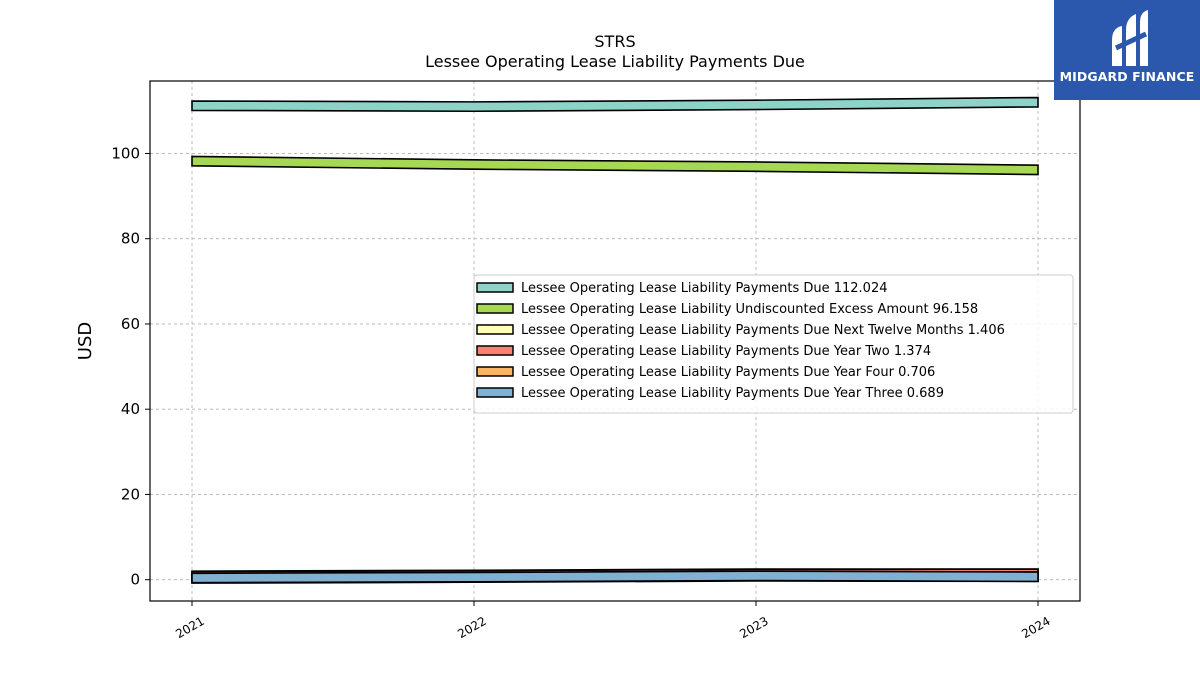 The width and height of the screenshot is (1200, 675). I want to click on y-tick-label: 20, so click(130, 494).